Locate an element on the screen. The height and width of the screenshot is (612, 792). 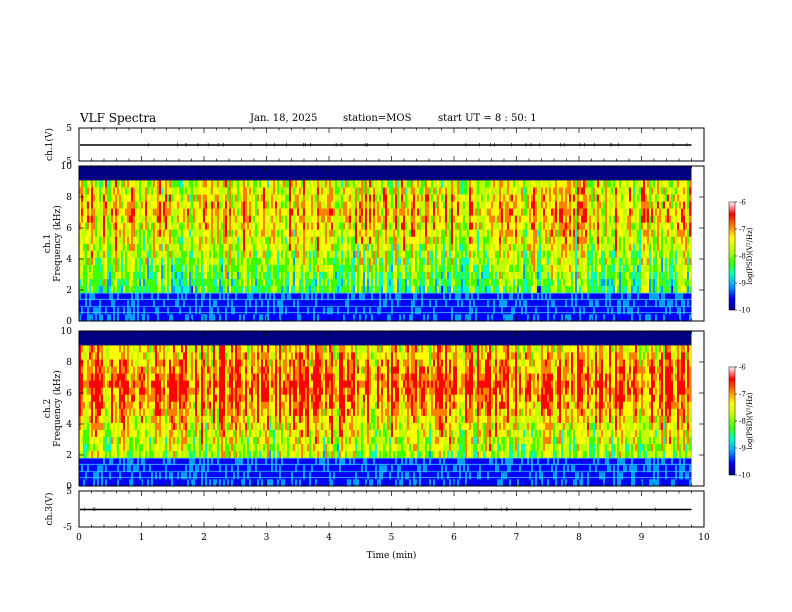
chart-title: VLF Spectra is located at coordinates (118, 118).